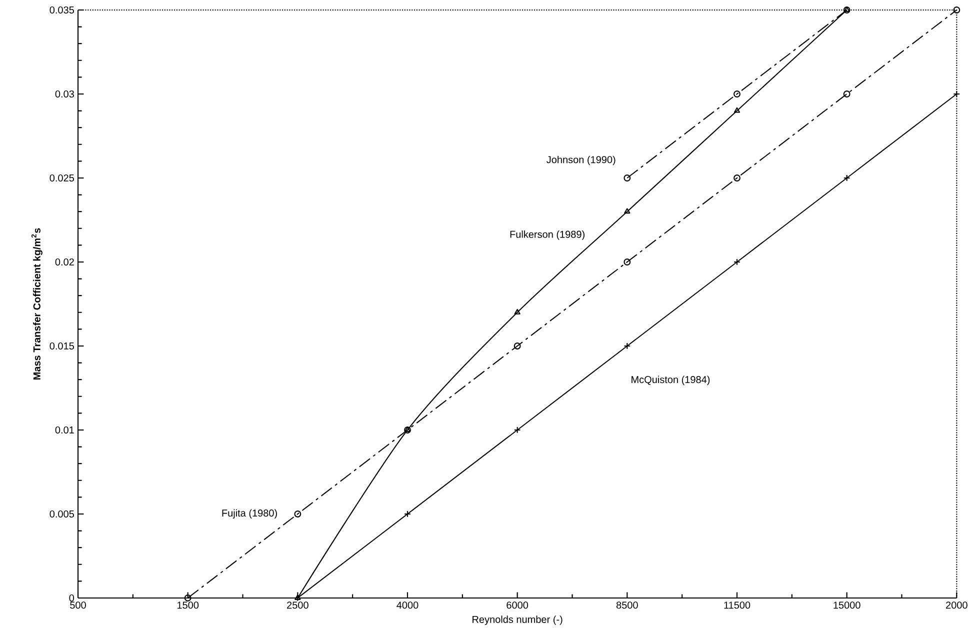 This screenshot has height=635, width=972. Describe the element at coordinates (847, 605) in the screenshot. I see `x-tick-label: 15000` at that location.